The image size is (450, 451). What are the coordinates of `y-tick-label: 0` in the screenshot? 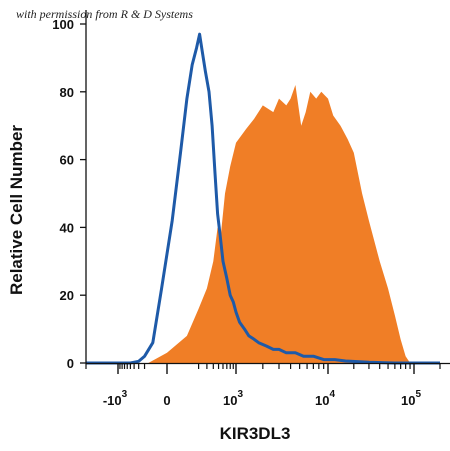 It's located at (70, 363).